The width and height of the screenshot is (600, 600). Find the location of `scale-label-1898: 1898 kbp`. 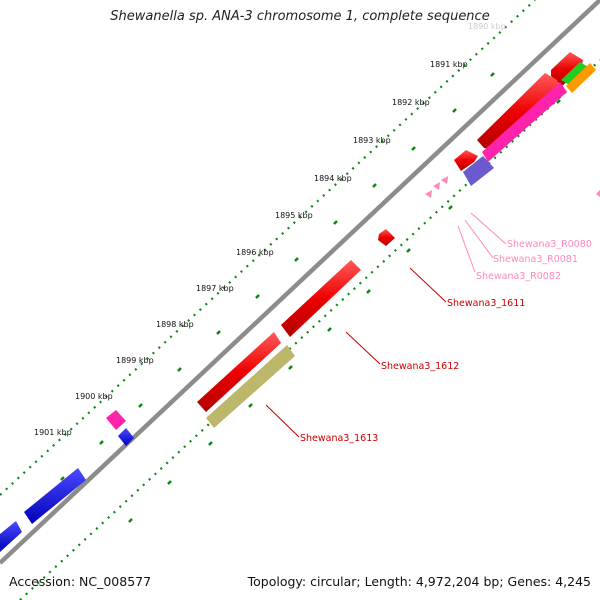

scale-label-1898: 1898 kbp is located at coordinates (175, 324).